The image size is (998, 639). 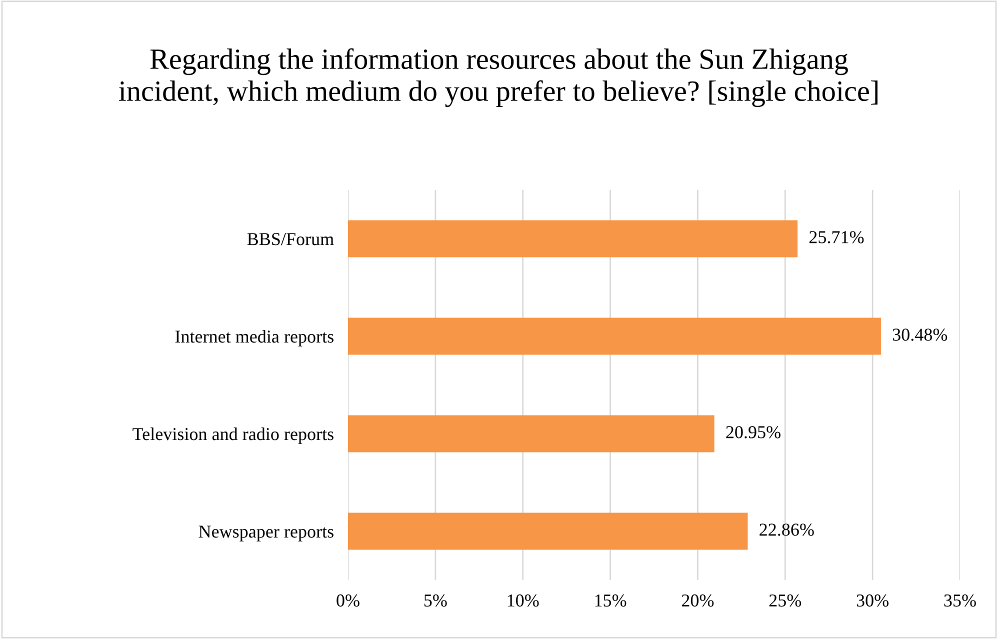 What do you see at coordinates (435, 600) in the screenshot?
I see `x-tick-label: 5%` at bounding box center [435, 600].